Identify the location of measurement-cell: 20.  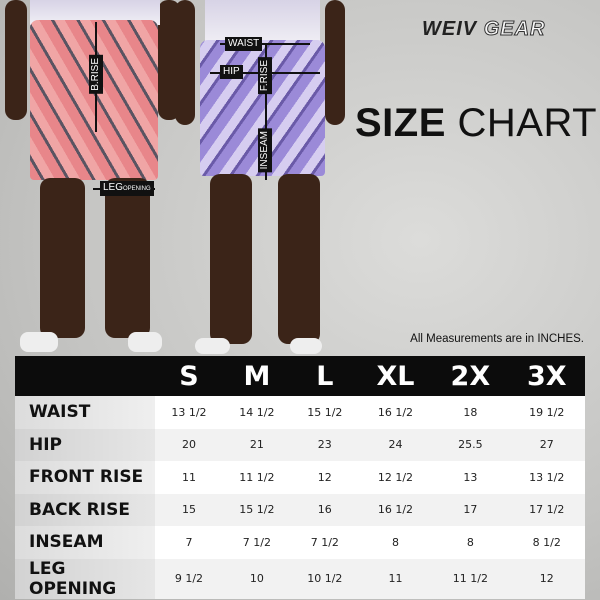
(189, 444).